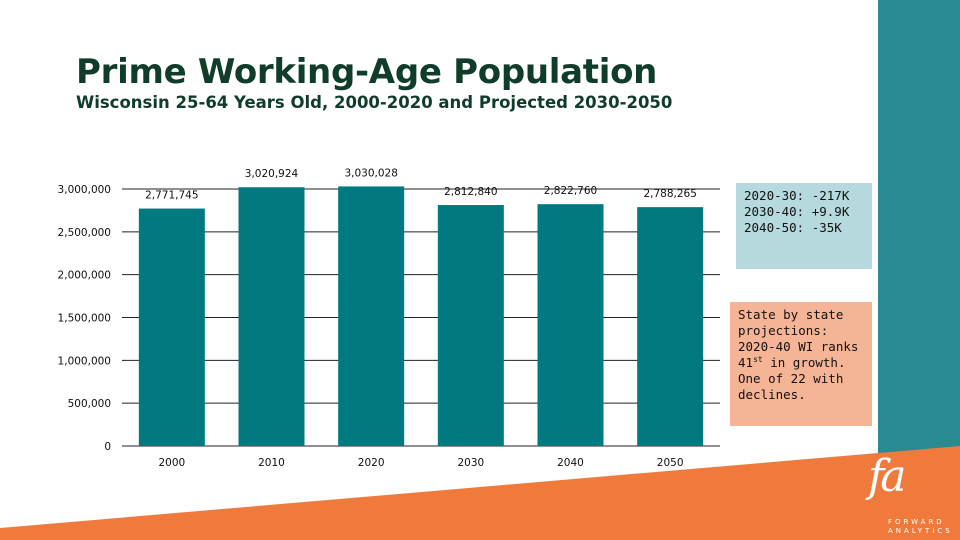  I want to click on change-2020-30: 2020-30: -217K, so click(797, 195).